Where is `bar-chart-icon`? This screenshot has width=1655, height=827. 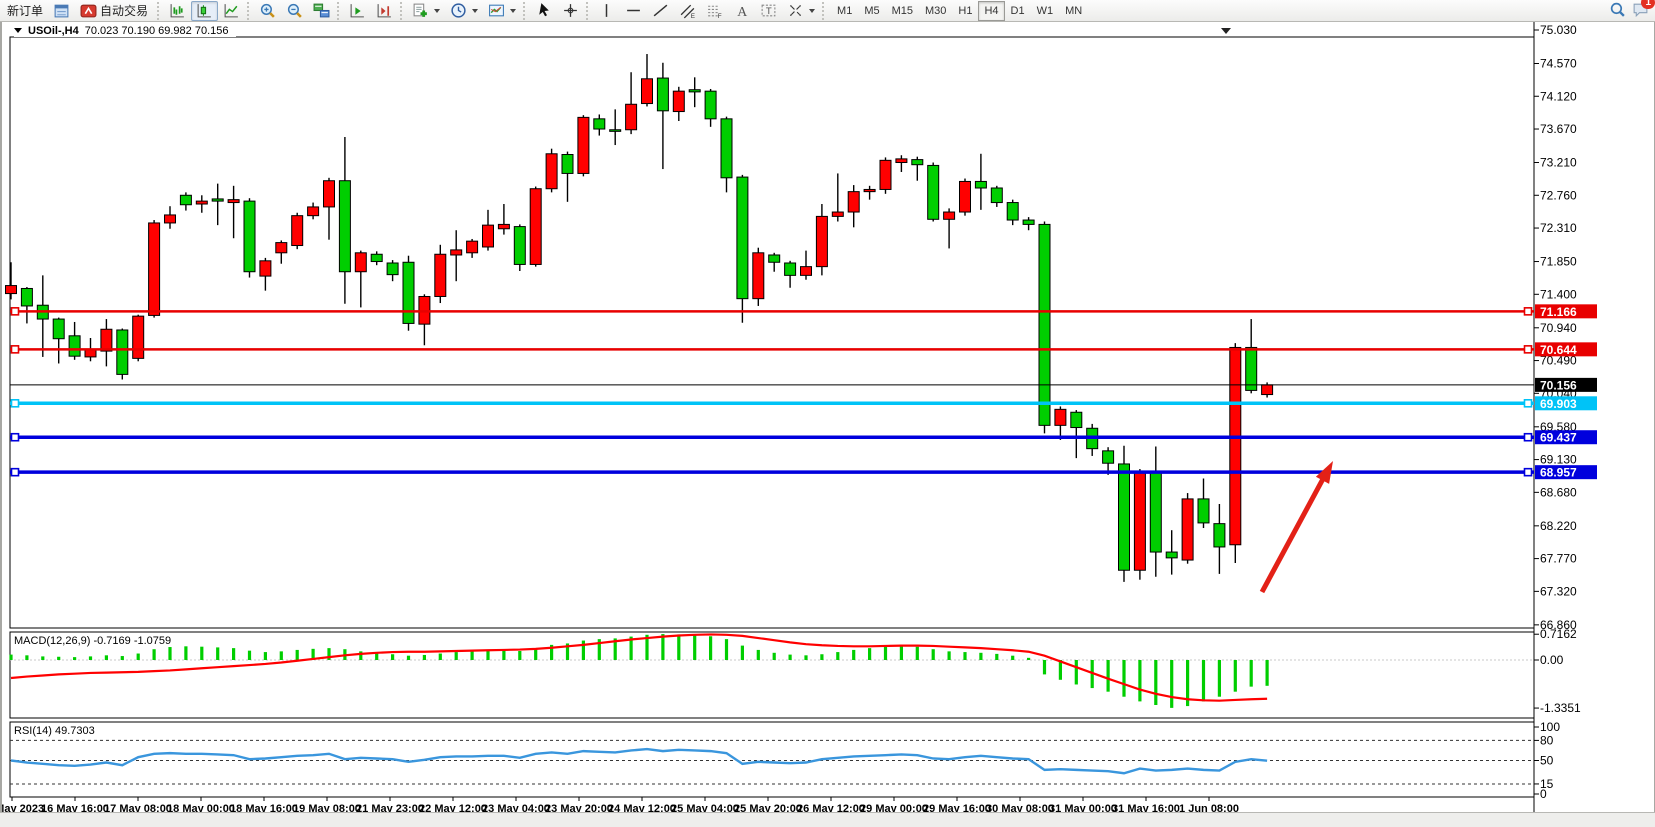 bar-chart-icon is located at coordinates (177, 10).